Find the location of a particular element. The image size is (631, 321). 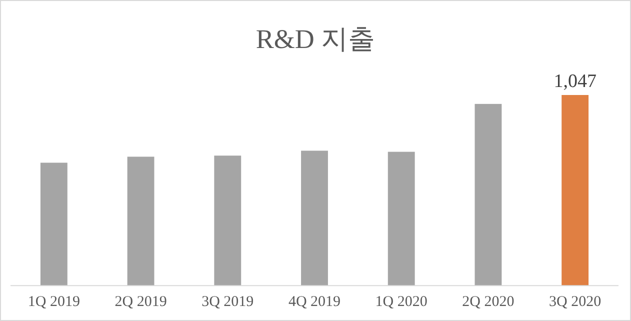

x-tick-label: 2Q 2020 is located at coordinates (488, 302).